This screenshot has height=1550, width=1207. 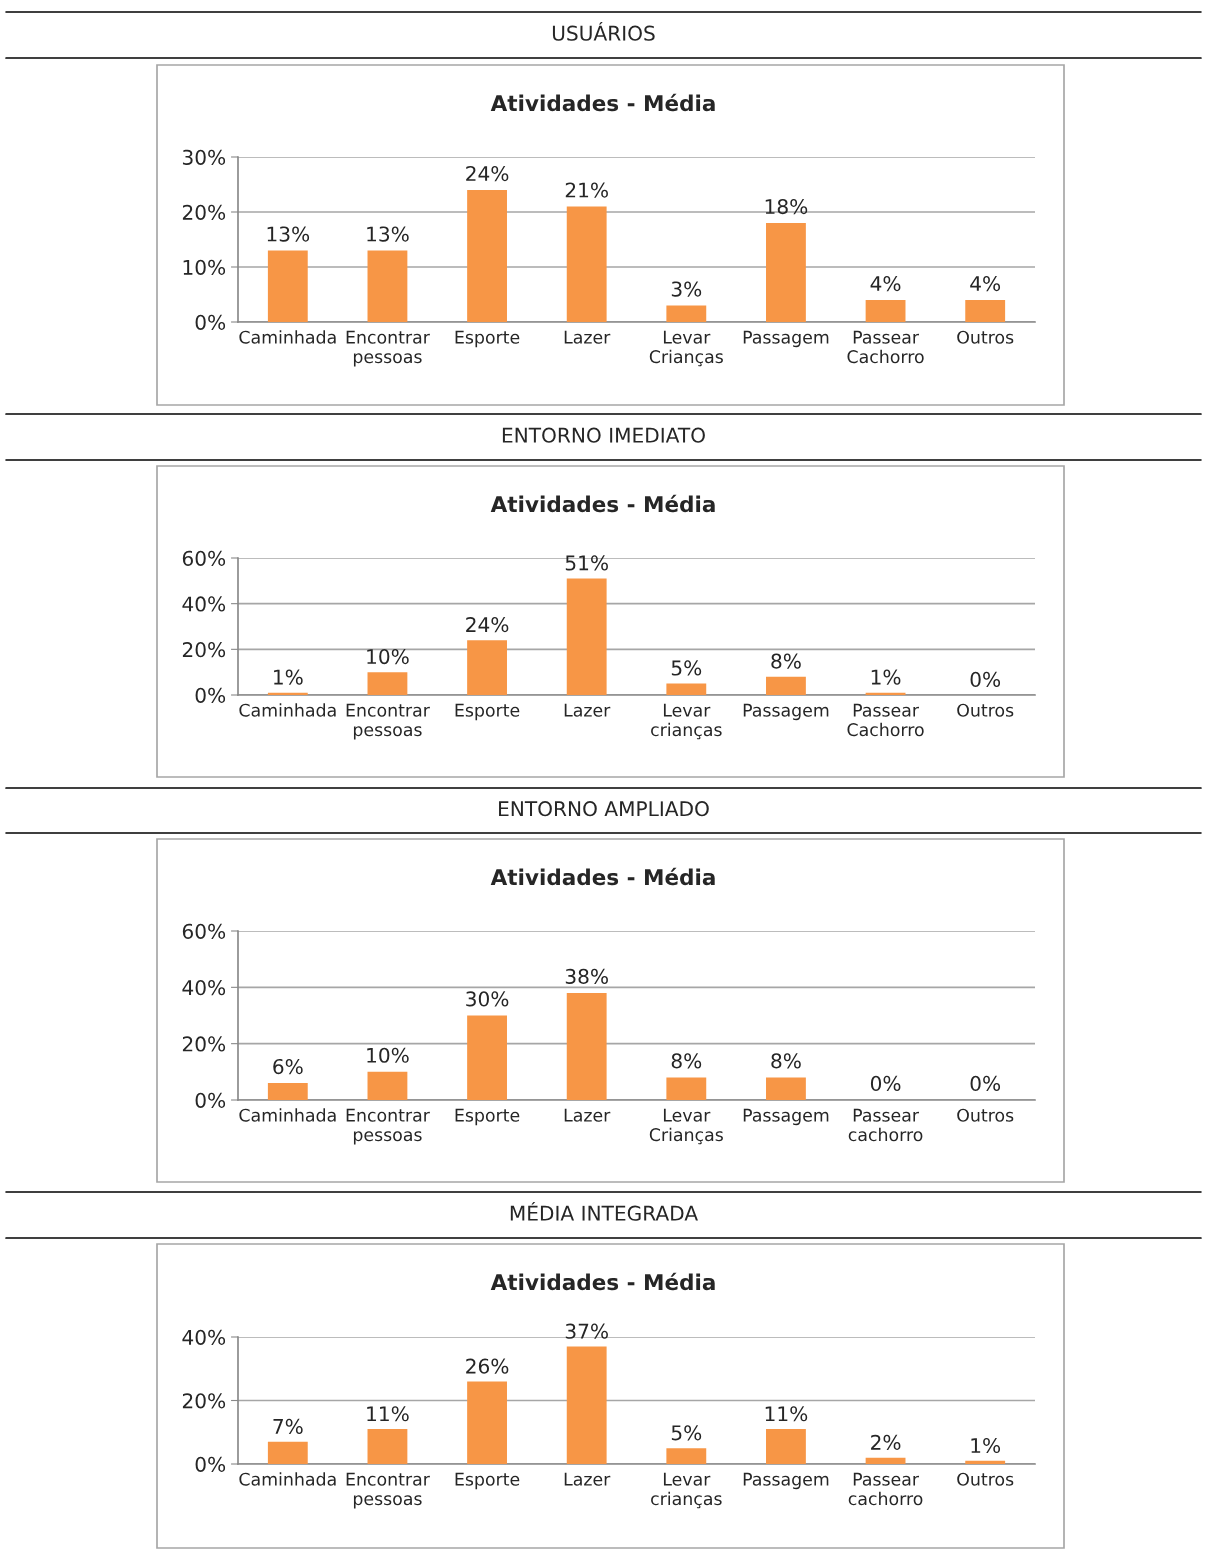 I want to click on y-tick-label: 10%, so click(x=204, y=267).